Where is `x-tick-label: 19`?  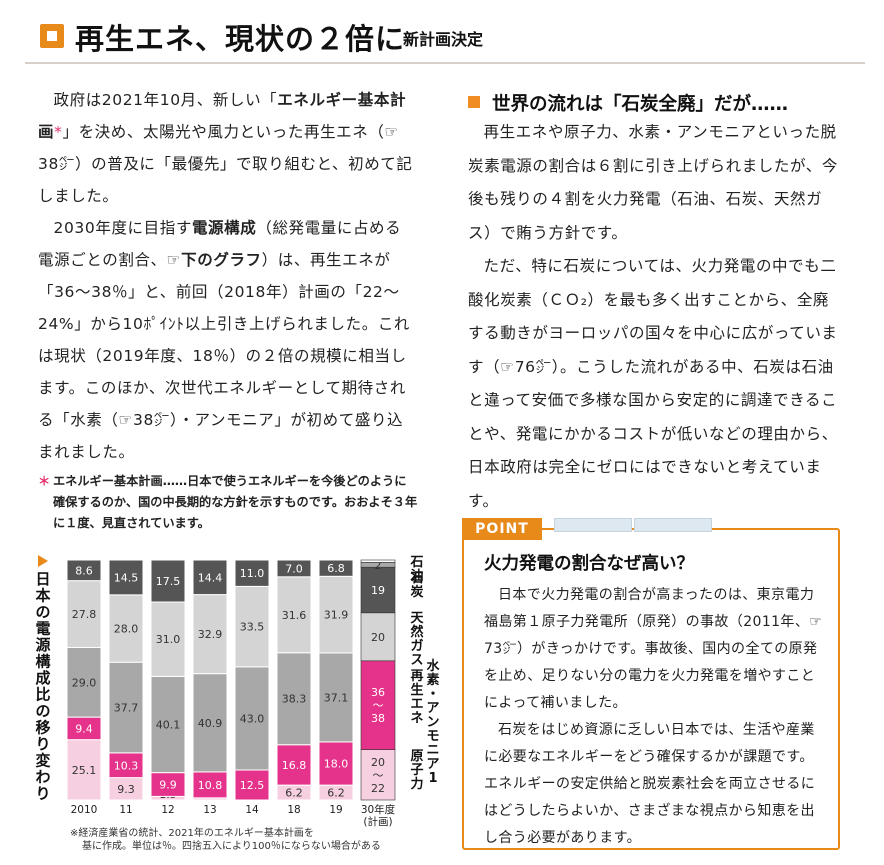 x-tick-label: 19 is located at coordinates (335, 810).